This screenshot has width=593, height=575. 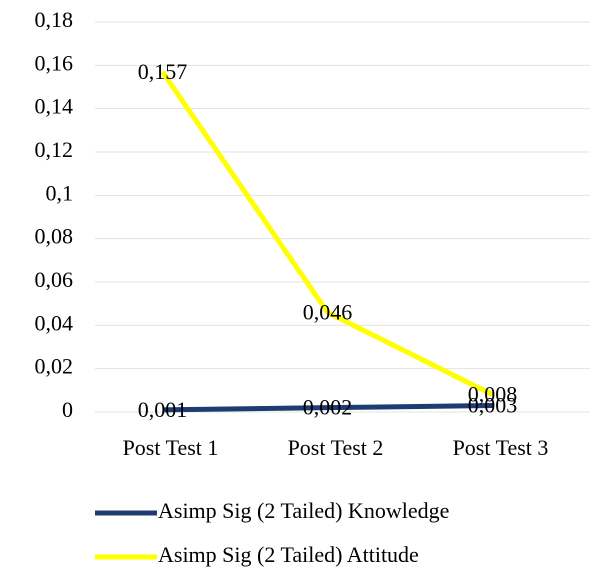 I want to click on y-tick-label: 0,06, so click(x=54, y=279).